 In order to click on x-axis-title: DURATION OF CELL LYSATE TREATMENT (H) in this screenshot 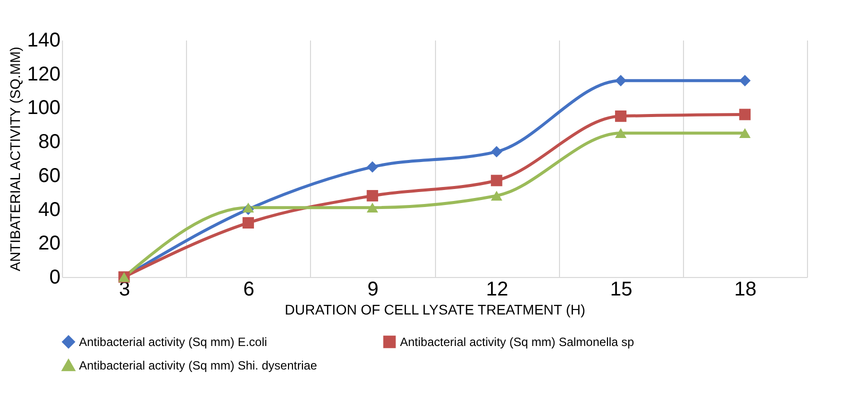, I will do `click(435, 310)`.